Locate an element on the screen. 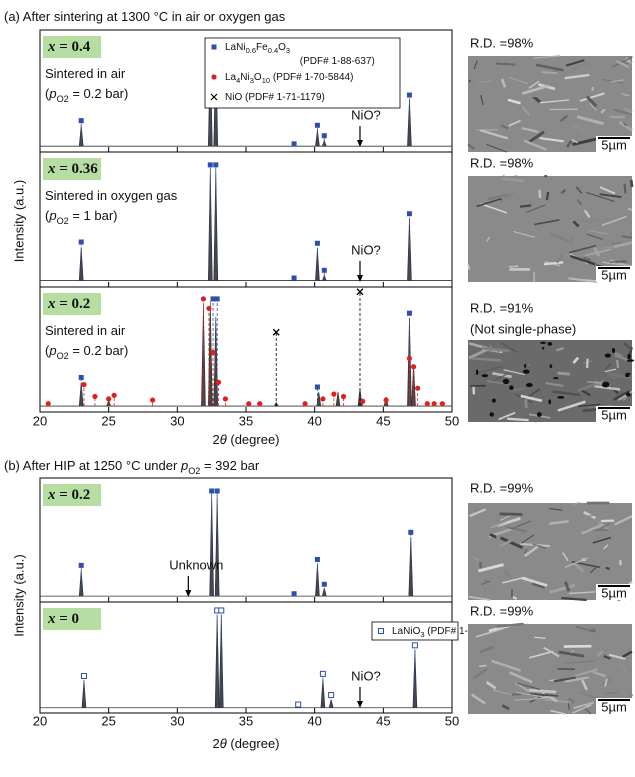 The width and height of the screenshot is (635, 777). scale-bar-bg is located at coordinates (614, 706).